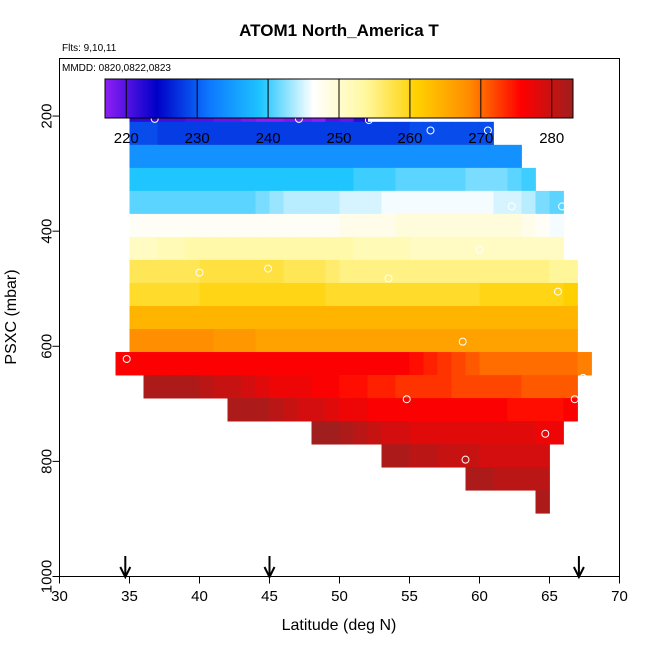  What do you see at coordinates (268, 138) in the screenshot?
I see `colorbar-tick-label: 240` at bounding box center [268, 138].